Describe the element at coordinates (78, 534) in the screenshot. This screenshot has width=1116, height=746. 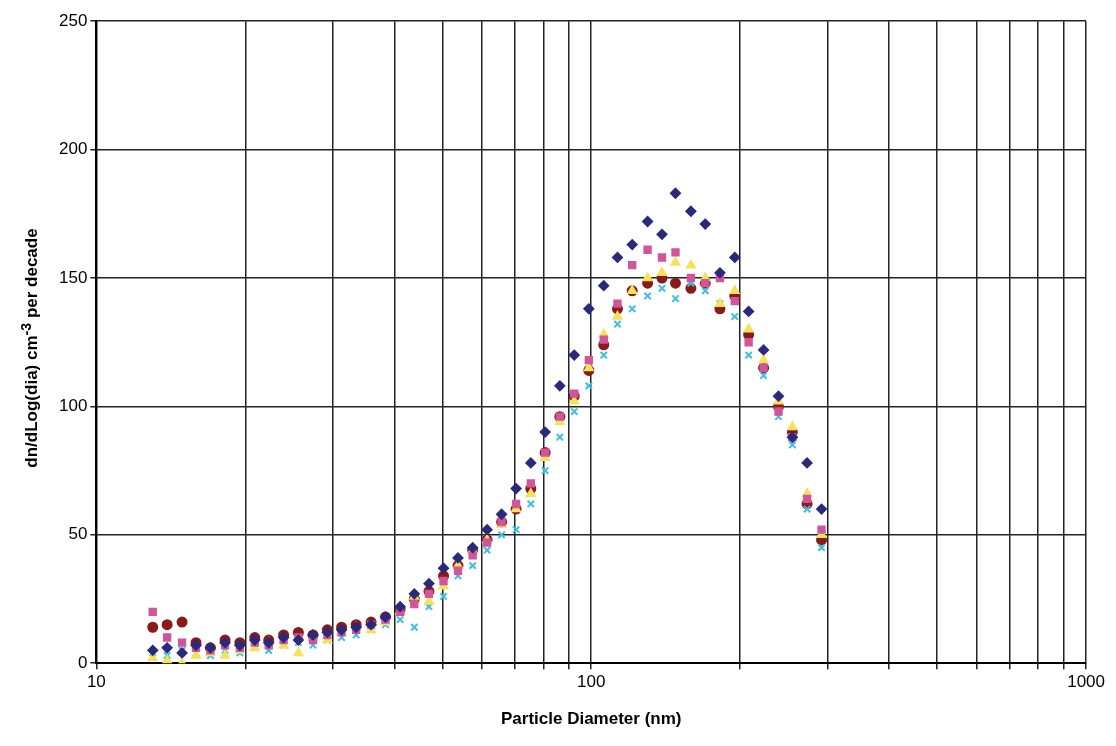
I see `y-tick-label: 50` at that location.